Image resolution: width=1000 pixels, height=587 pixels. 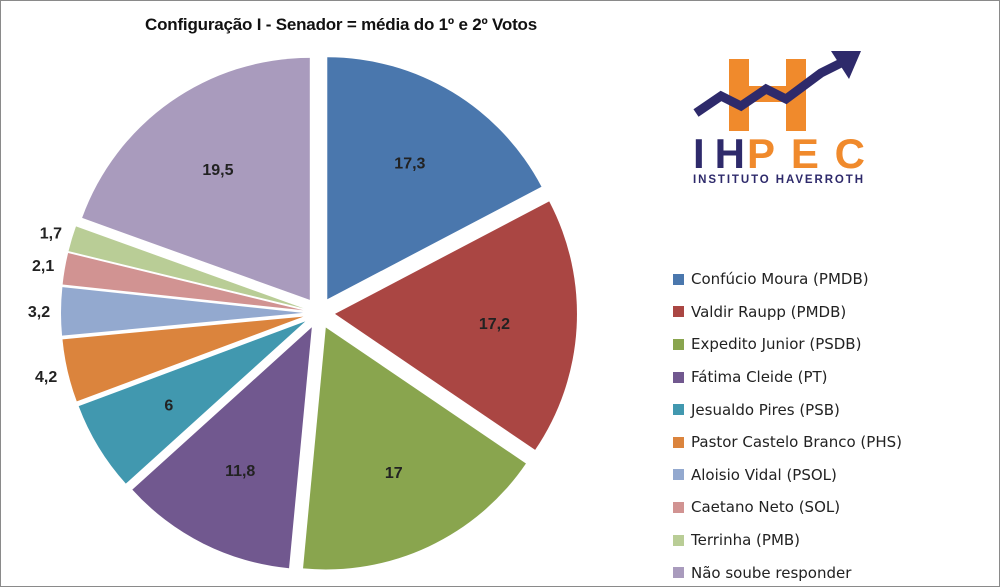 I want to click on svg-text: INSTITUTO HAVERROTH, so click(x=778, y=180).